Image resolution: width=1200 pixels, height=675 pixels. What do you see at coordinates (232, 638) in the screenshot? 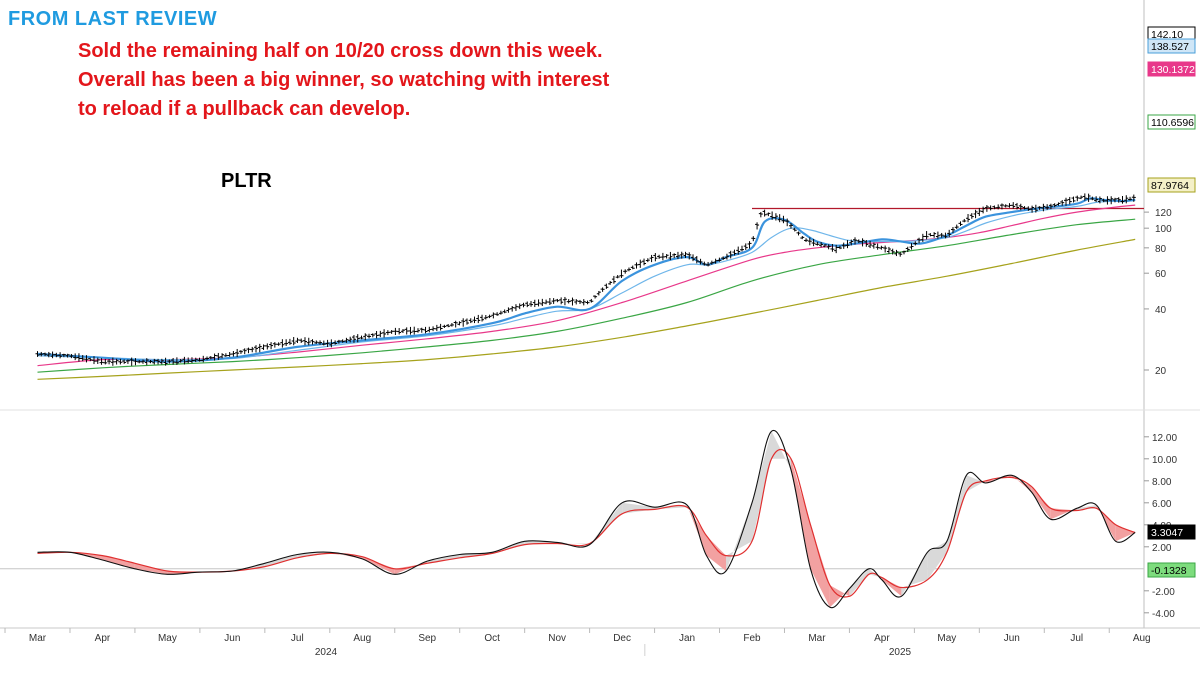
I see `x-tick-label: Jun` at bounding box center [232, 638].